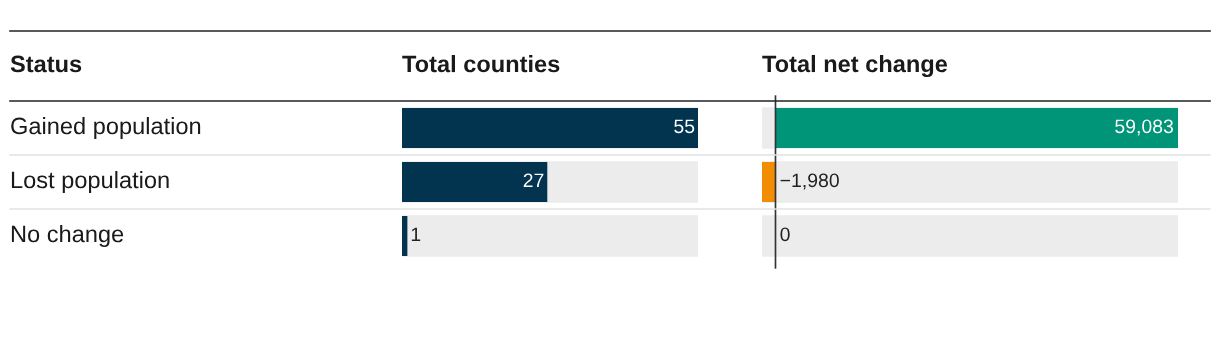  Describe the element at coordinates (855, 66) in the screenshot. I see `chart-title: Total net change` at that location.